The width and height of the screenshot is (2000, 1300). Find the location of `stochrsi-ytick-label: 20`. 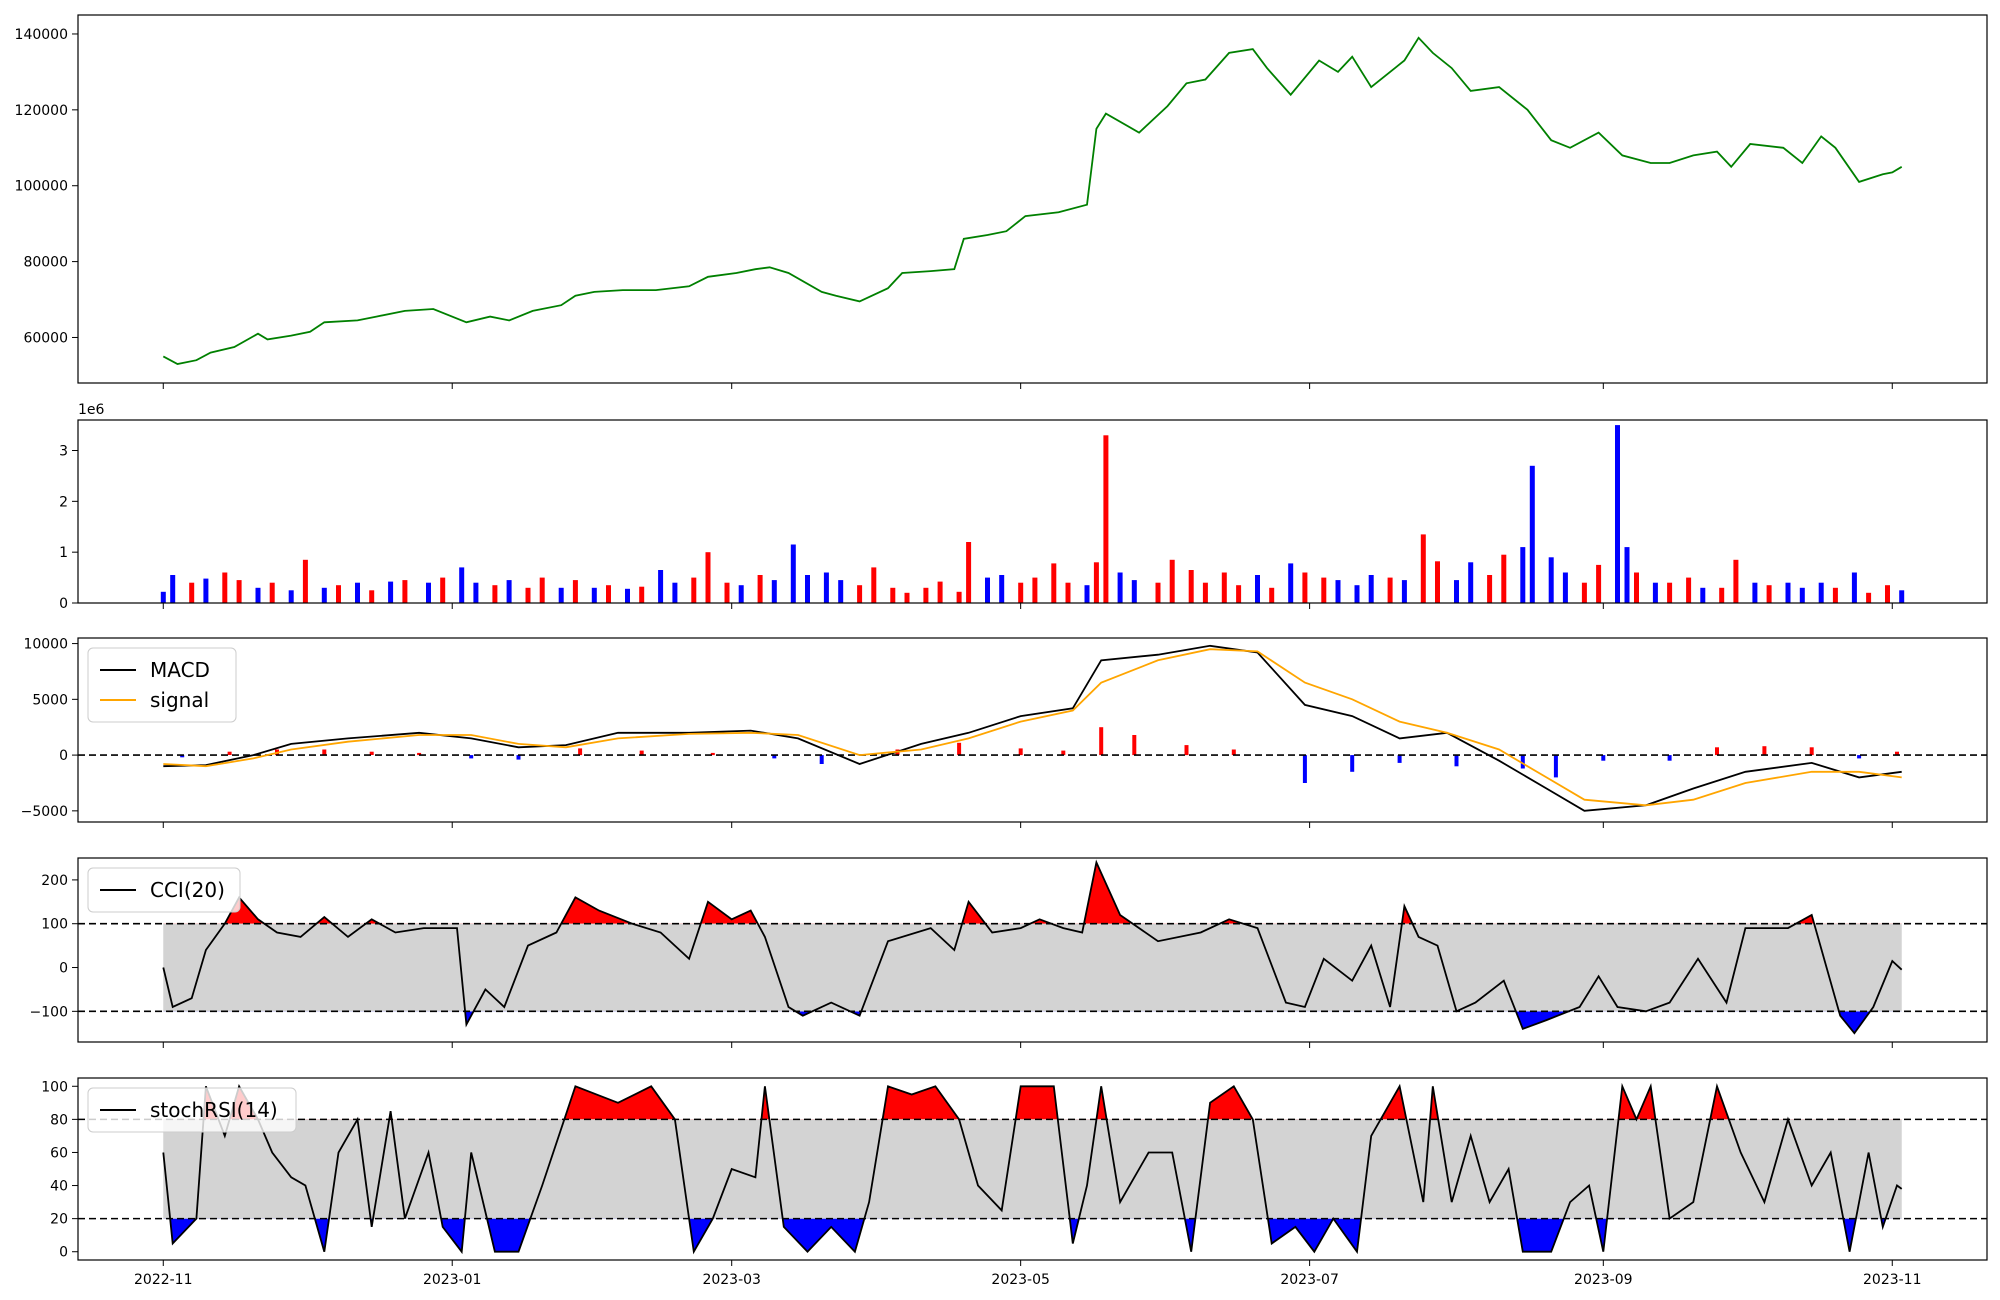

stochrsi-ytick-label: 20 is located at coordinates (59, 1220).